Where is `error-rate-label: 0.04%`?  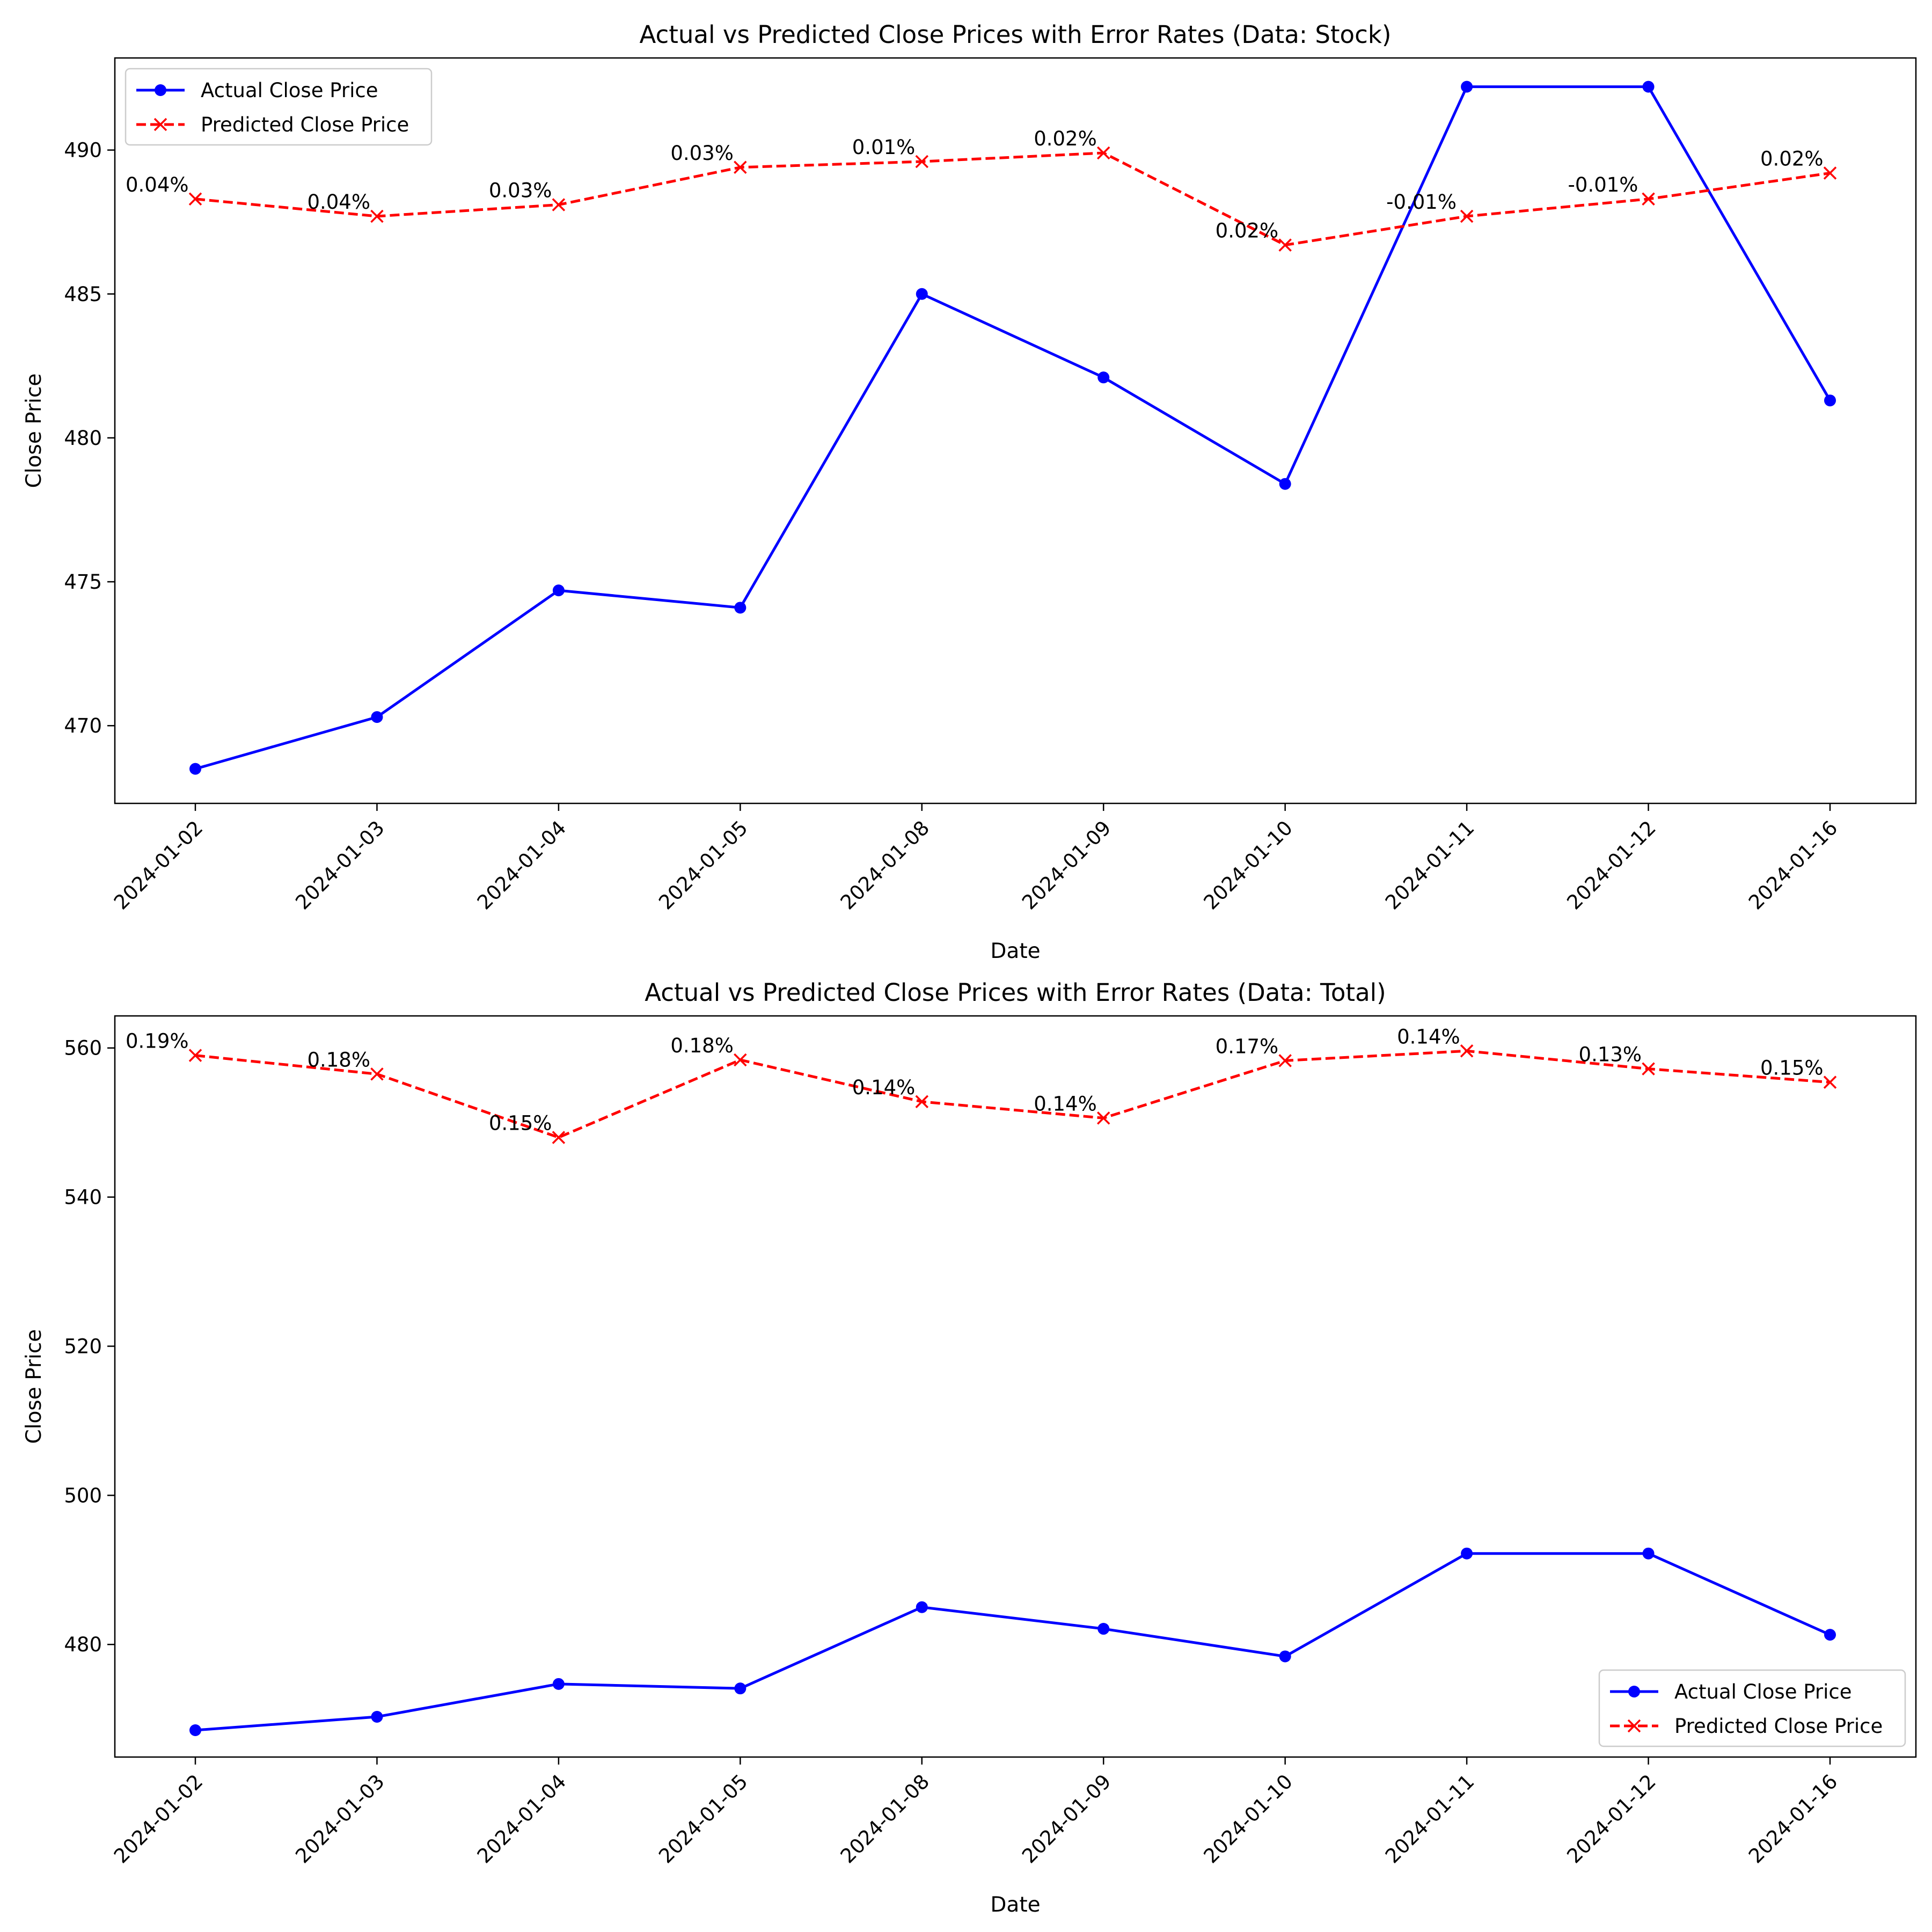
error-rate-label: 0.04% is located at coordinates (338, 202).